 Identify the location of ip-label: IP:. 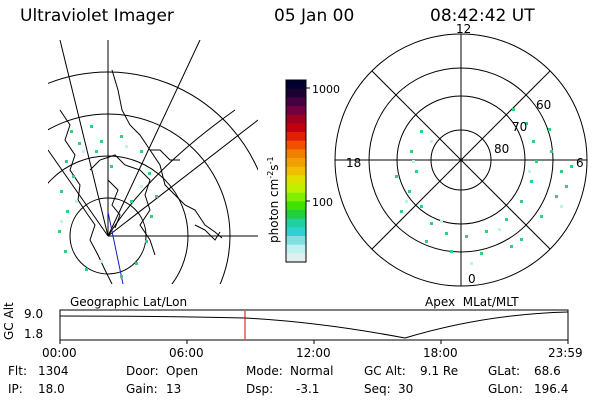
(15, 389).